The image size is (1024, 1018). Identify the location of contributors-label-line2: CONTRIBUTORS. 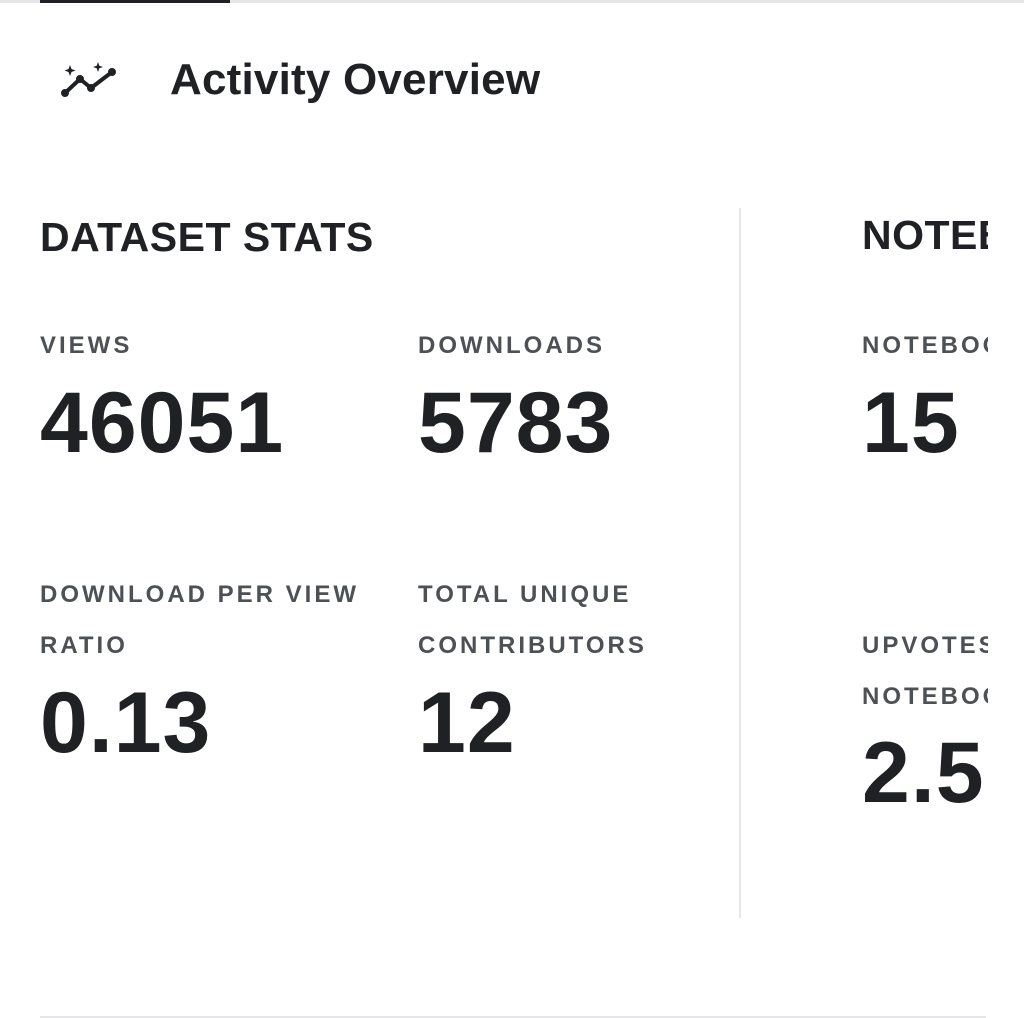
(532, 645).